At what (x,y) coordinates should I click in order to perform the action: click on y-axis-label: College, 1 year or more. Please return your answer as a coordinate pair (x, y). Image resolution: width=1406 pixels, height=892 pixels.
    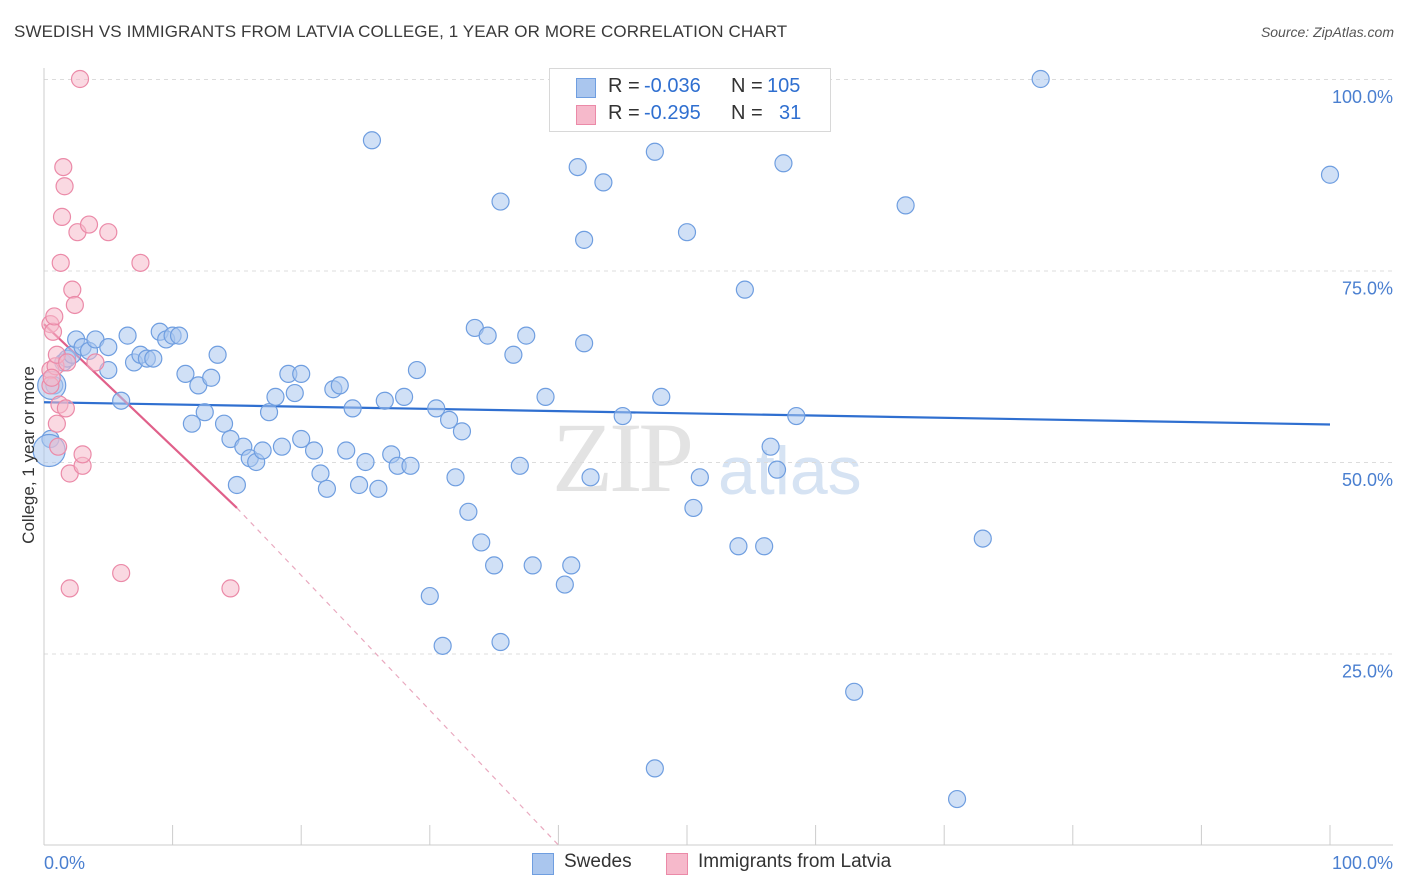
    Looking at the image, I should click on (28, 455).